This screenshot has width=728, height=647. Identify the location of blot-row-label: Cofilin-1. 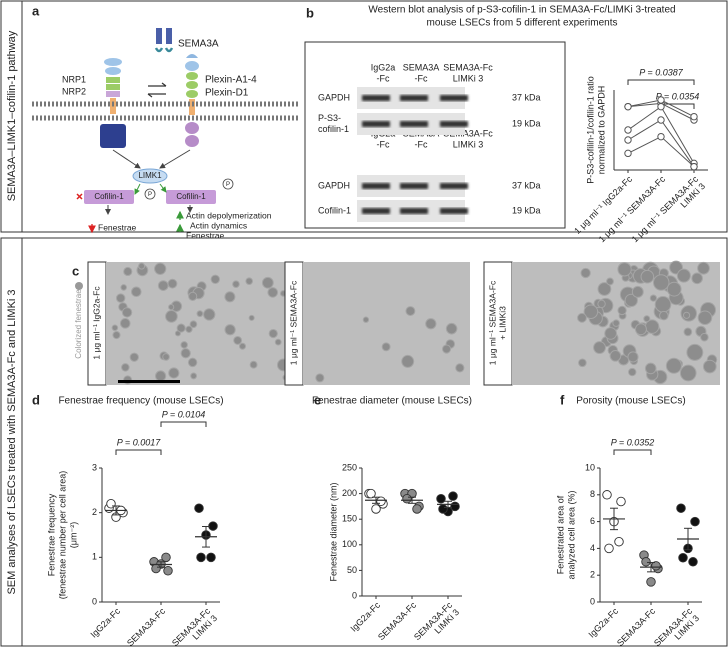
(334, 210).